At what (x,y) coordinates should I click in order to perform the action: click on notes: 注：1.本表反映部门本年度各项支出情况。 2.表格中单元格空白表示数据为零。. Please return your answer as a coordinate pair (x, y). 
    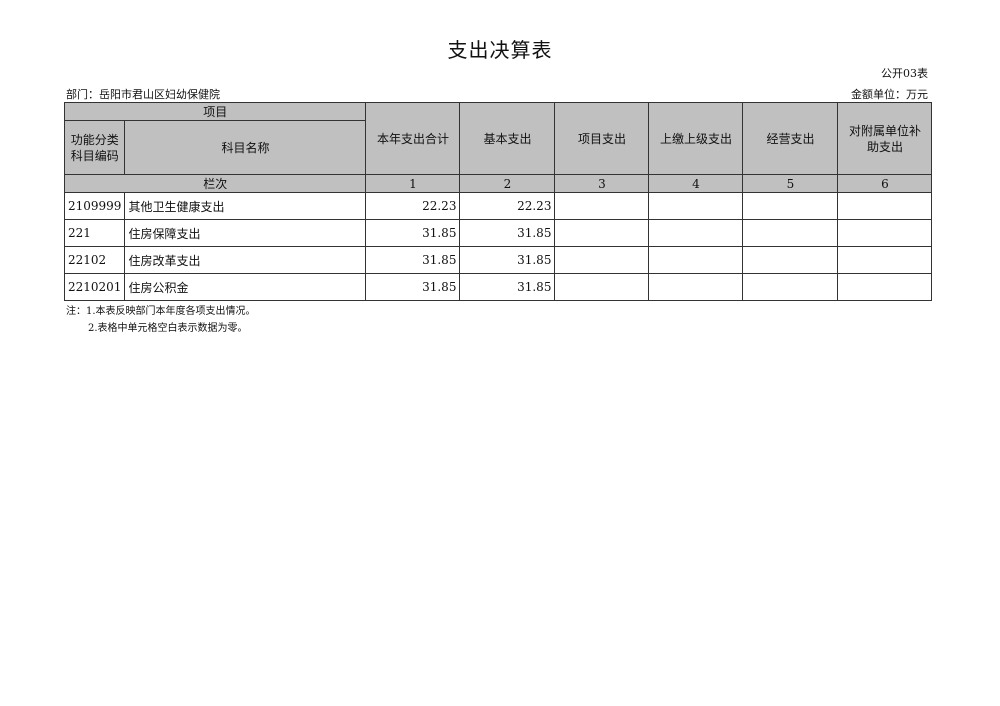
    Looking at the image, I should click on (161, 320).